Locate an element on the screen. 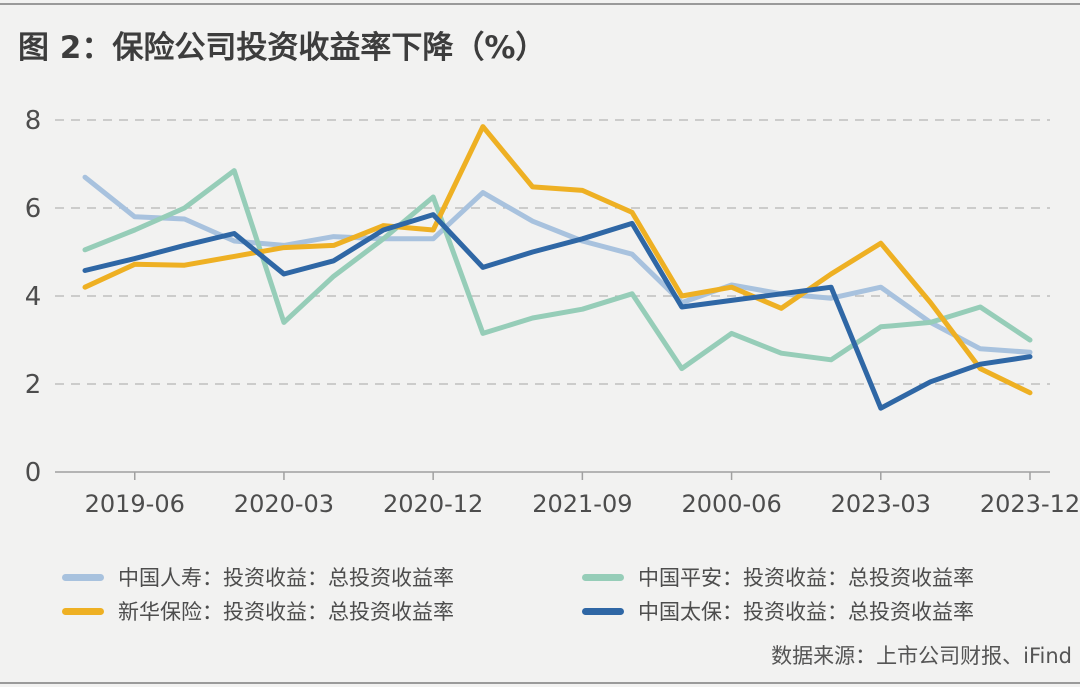  y-tick-label: 8 is located at coordinates (33, 121).